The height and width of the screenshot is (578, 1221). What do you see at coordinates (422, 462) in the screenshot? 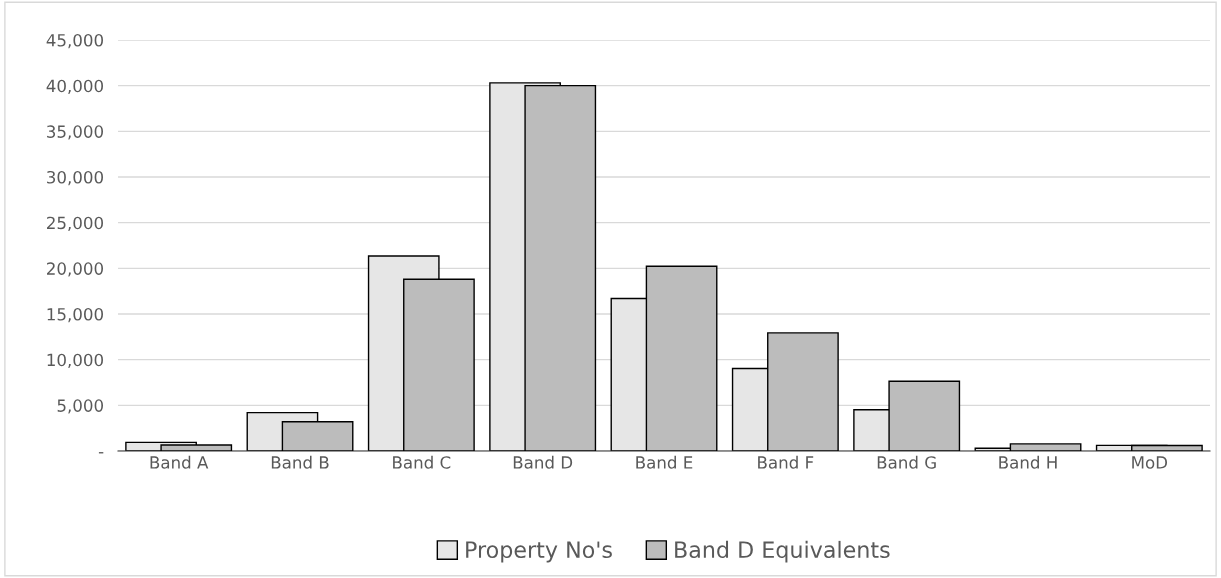
I see `x-tick-label: Band C` at bounding box center [422, 462].